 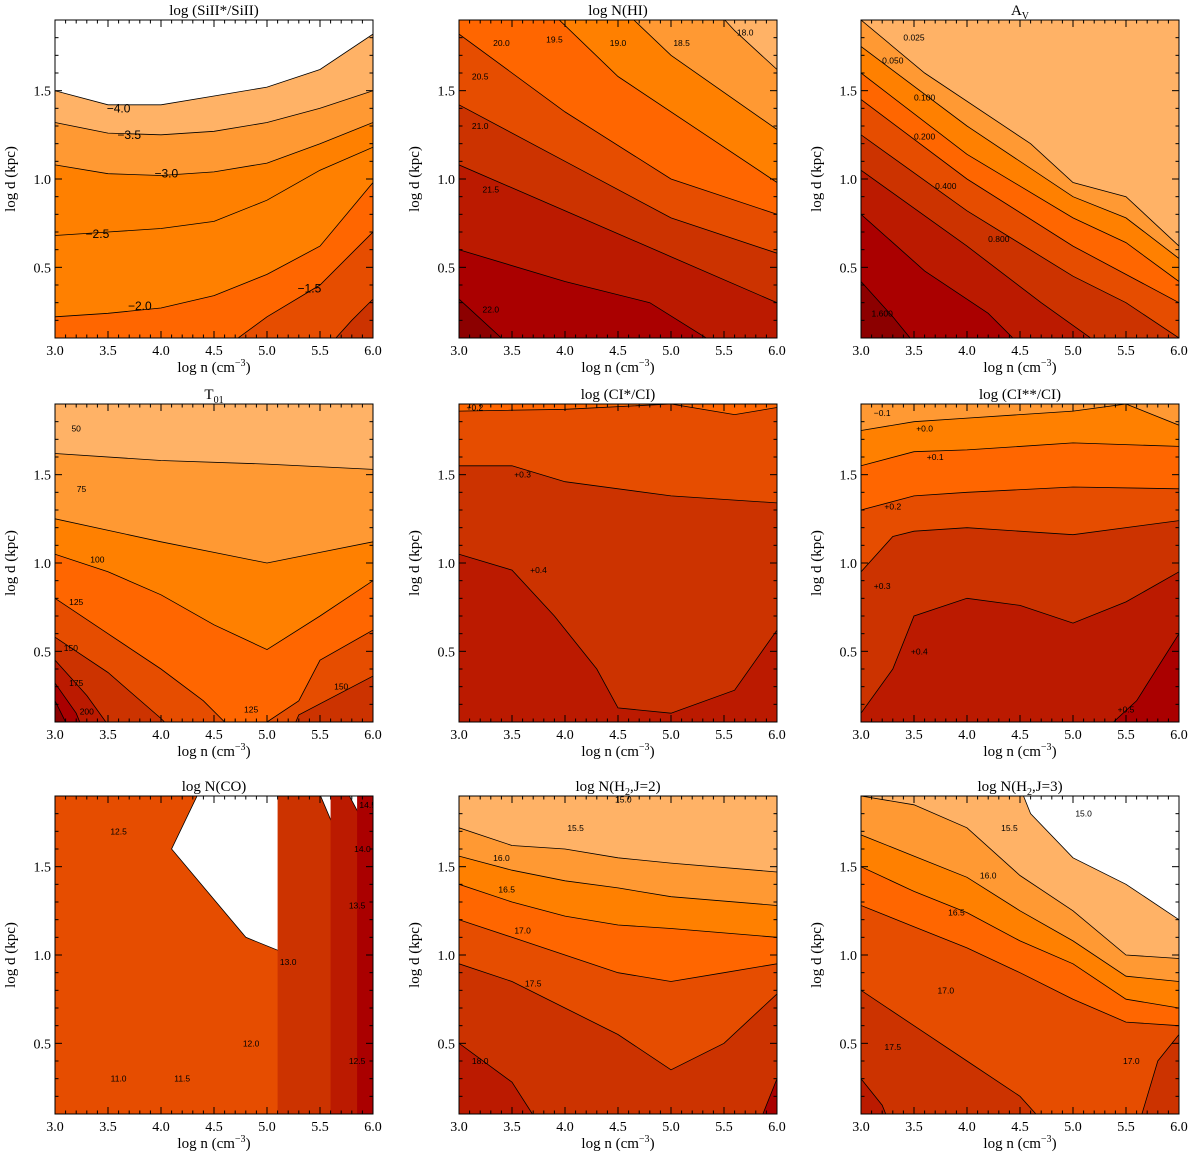 I want to click on contour-label: 0.100, so click(x=925, y=98).